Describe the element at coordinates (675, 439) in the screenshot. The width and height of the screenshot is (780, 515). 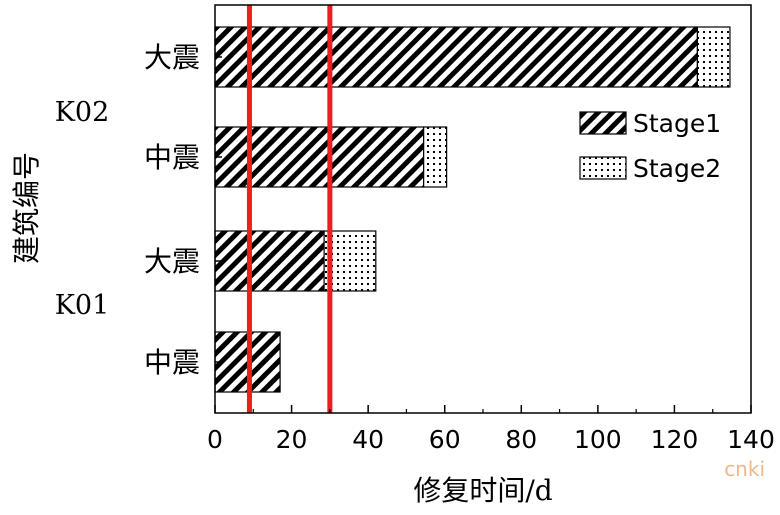
I see `x-tick-label: 120` at that location.